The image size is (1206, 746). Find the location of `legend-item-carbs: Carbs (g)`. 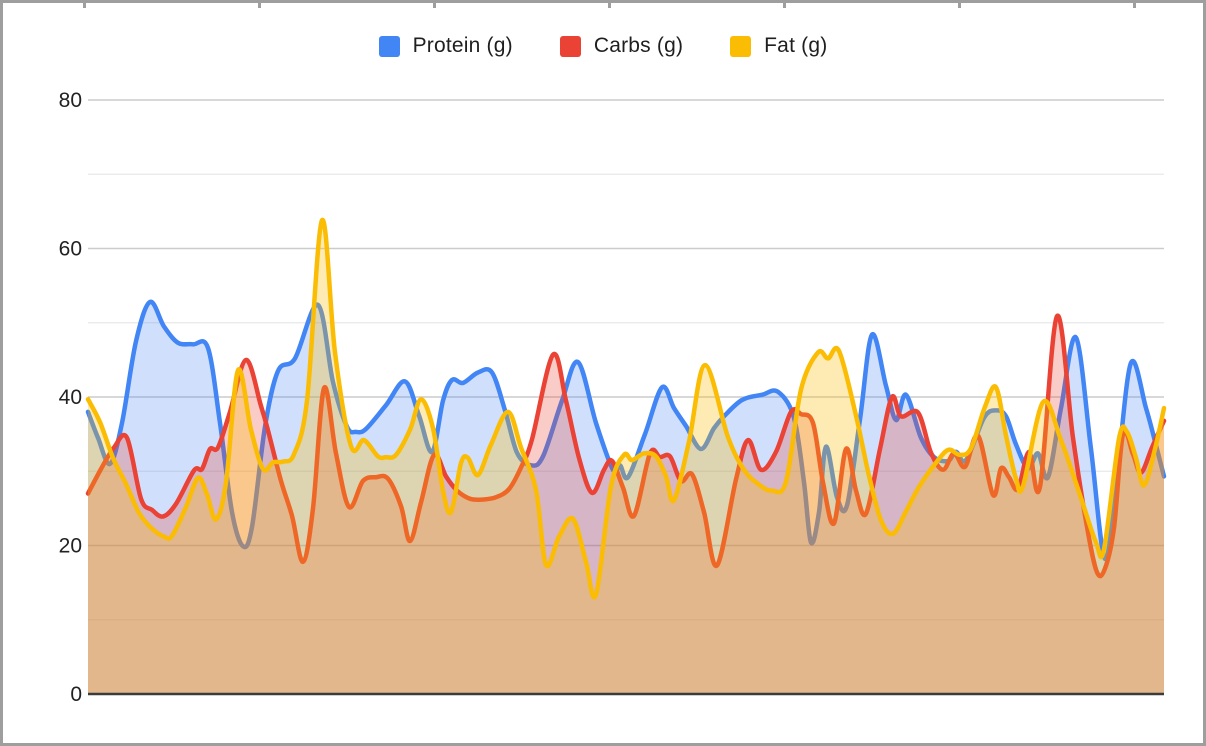

legend-item-carbs: Carbs (g) is located at coordinates (621, 46).